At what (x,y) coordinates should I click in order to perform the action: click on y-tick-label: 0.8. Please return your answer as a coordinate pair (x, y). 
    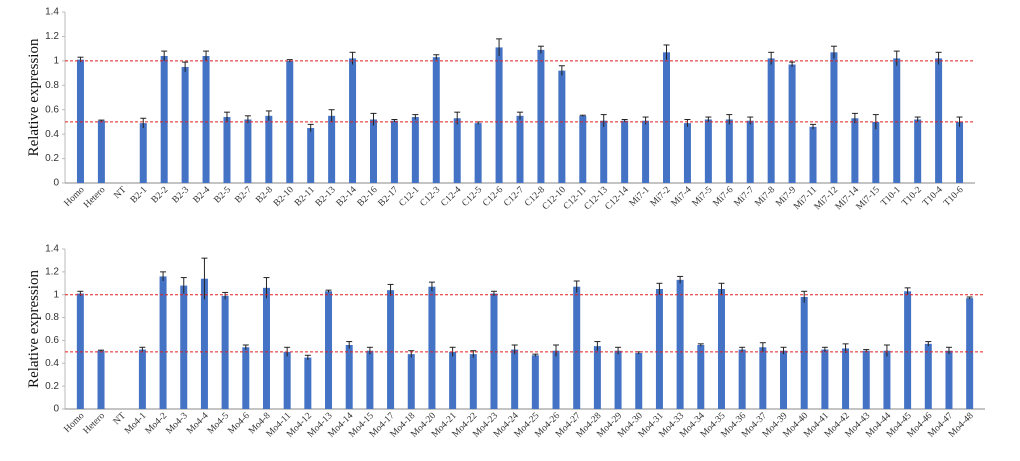
    Looking at the image, I should click on (52, 85).